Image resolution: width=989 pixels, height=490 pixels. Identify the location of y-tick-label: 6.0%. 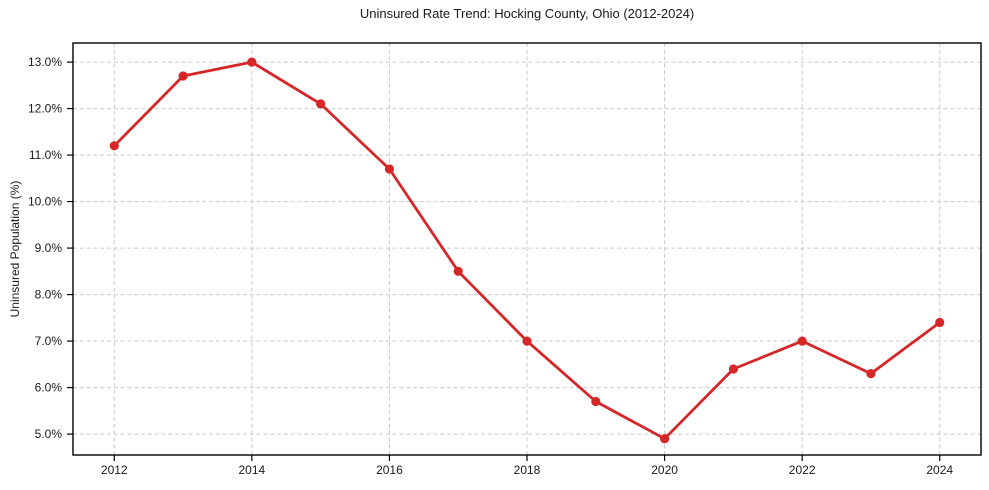
(49, 388).